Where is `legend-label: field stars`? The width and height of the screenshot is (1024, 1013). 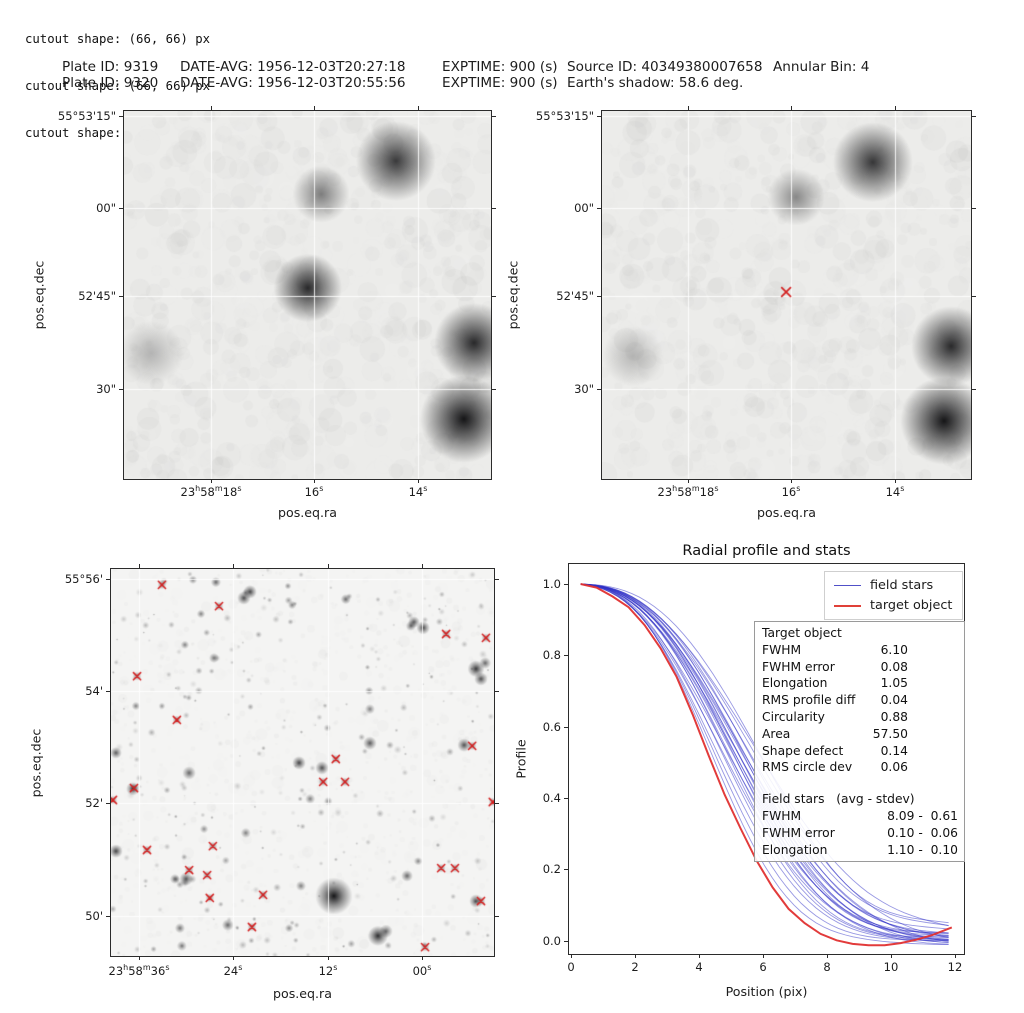
legend-label: field stars is located at coordinates (902, 585).